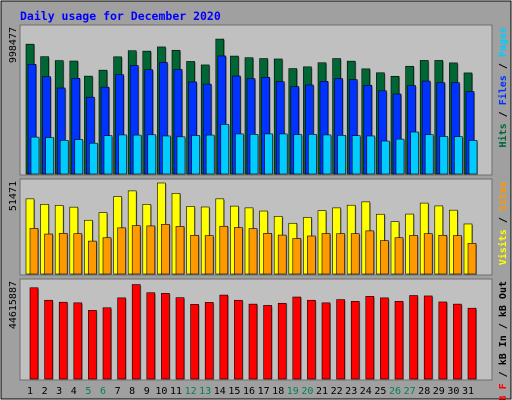 This screenshot has width=512, height=400. I want to click on x-tick-label-day-22: 22, so click(337, 391).